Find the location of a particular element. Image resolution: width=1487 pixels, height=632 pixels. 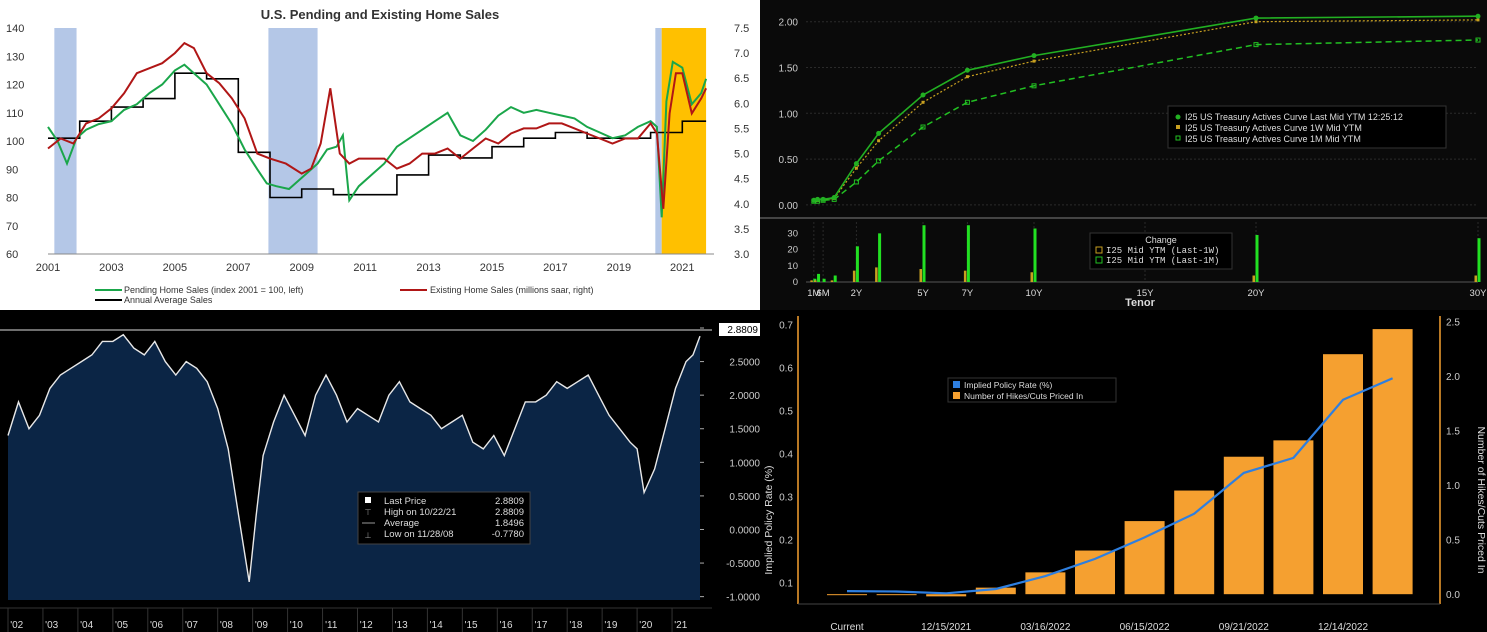

change-legend-label-1m: I25 Mid YTM (Last-1M) is located at coordinates (1162, 261).